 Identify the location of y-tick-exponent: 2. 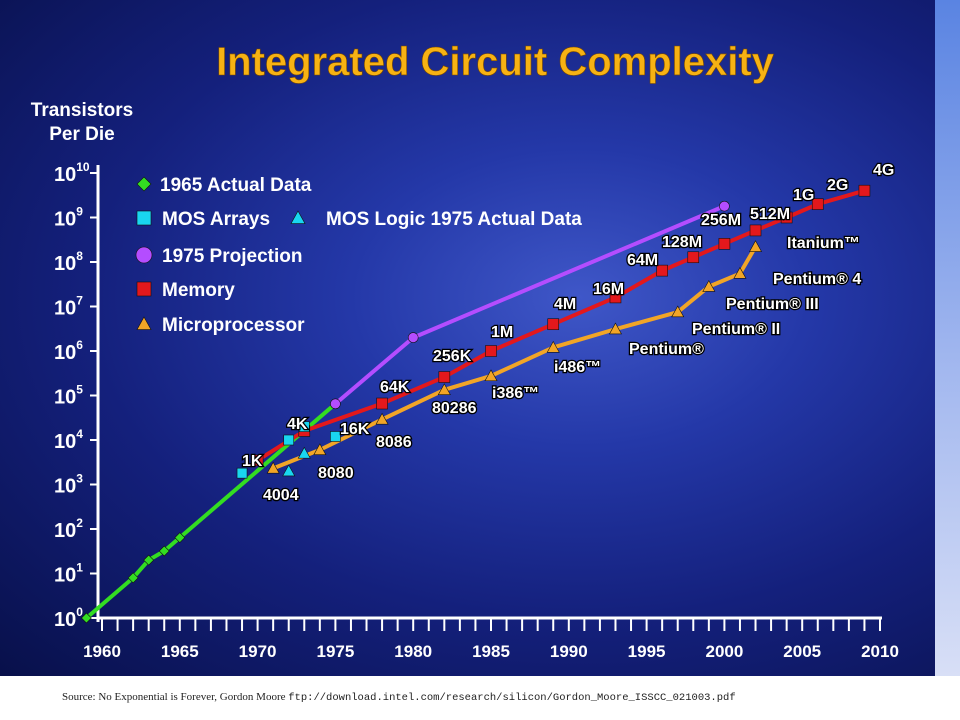
(79, 523).